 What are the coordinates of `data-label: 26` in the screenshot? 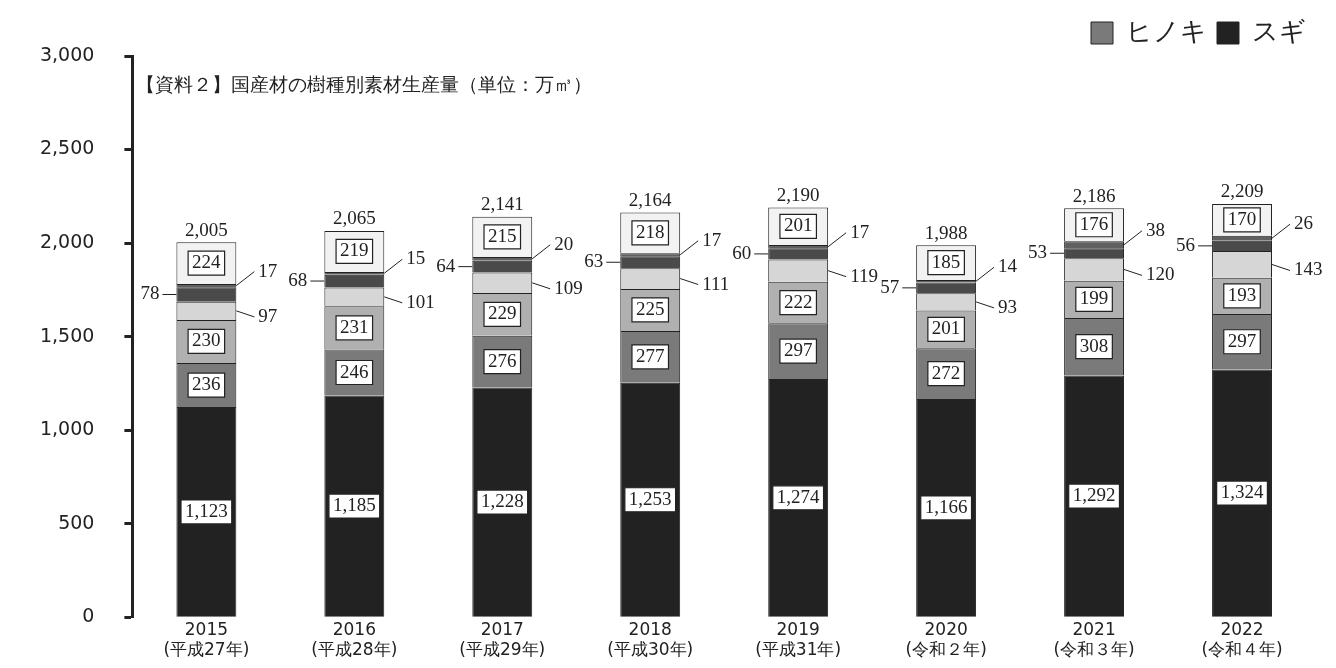 It's located at (1303, 223).